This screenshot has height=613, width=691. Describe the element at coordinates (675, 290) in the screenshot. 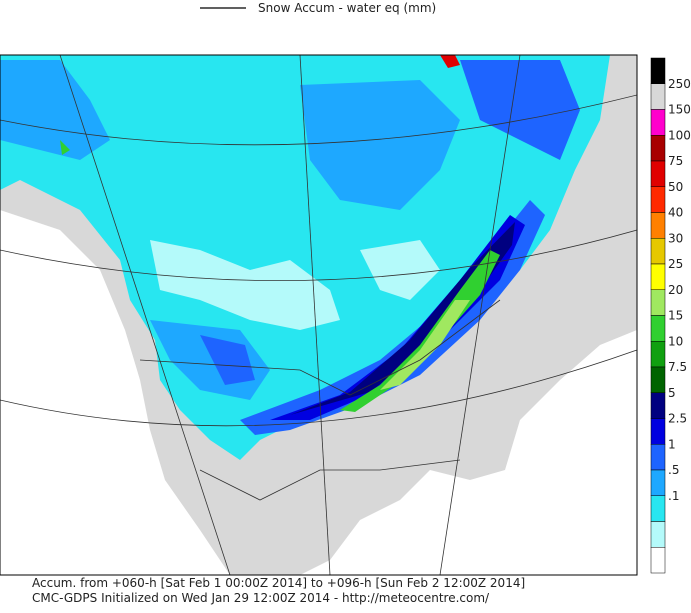

I see `legend-label: 20` at that location.